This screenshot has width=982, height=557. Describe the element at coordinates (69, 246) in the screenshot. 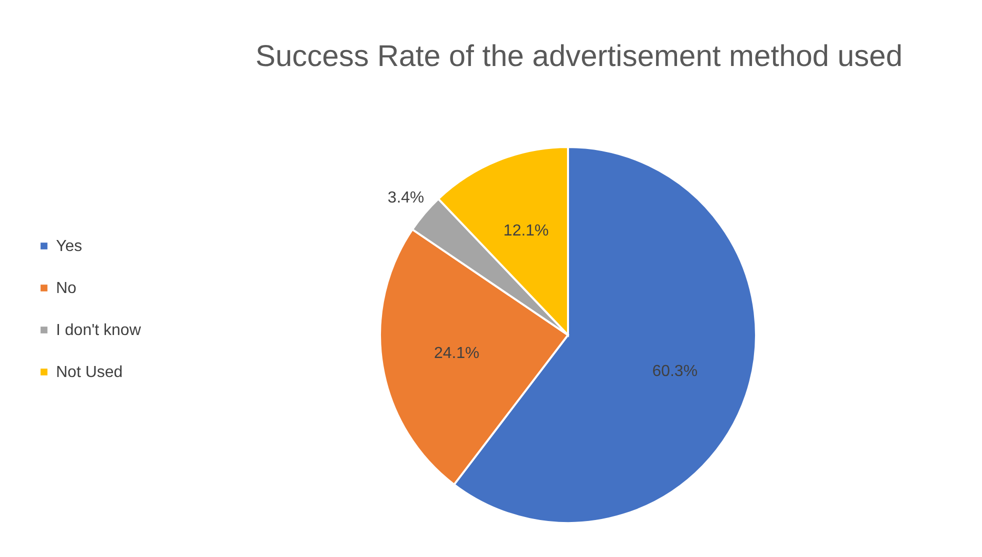

I see `legend-label: Yes` at that location.